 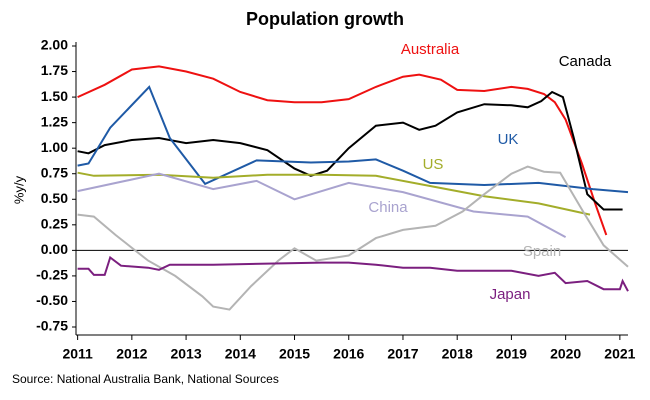 I want to click on y-tick-label: 1.00, so click(x=54, y=147).